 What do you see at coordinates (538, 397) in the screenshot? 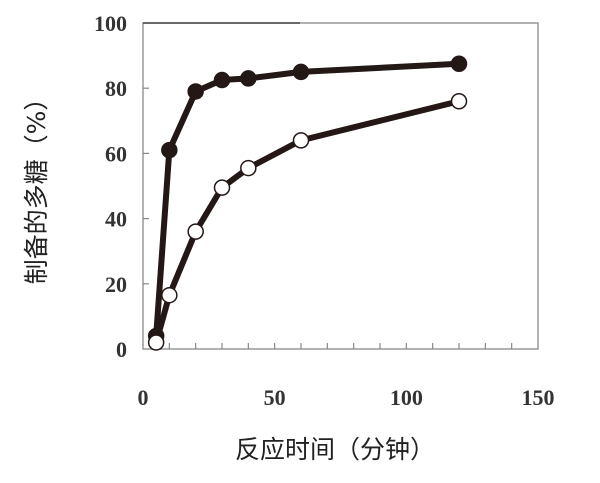
I see `x-tick-label: 150` at bounding box center [538, 397].